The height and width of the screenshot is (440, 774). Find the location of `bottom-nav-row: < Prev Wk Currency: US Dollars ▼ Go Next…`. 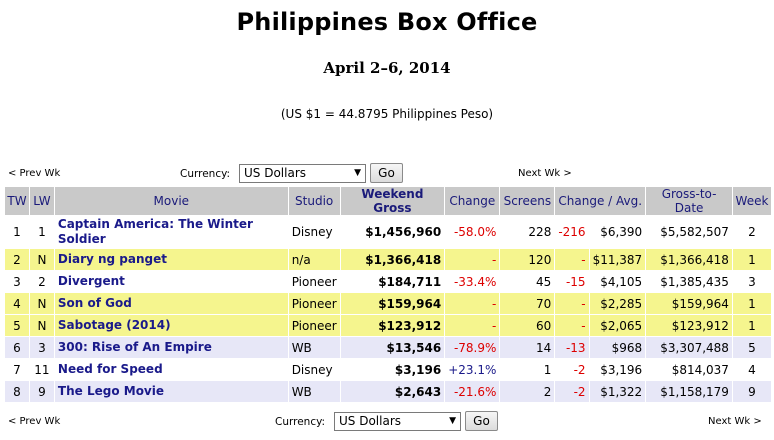

bottom-nav-row: < Prev Wk Currency: US Dollars ▼ Go Next… is located at coordinates (387, 422).